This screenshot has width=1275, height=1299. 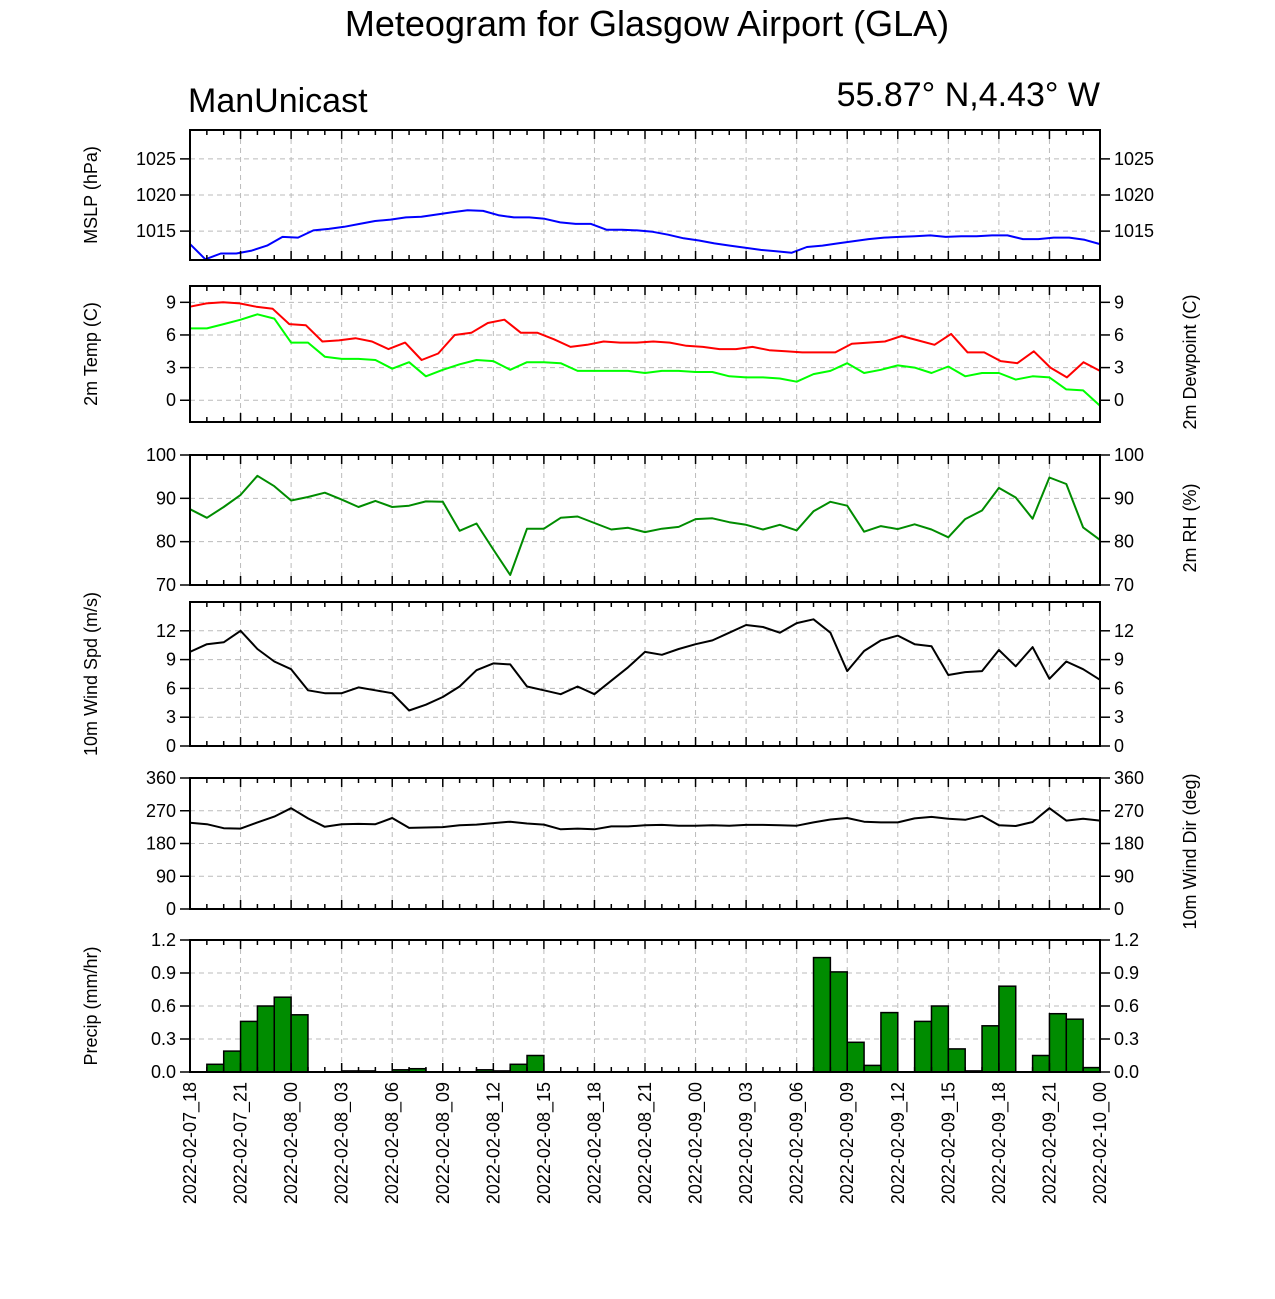 I want to click on x-tick-label: 2022-02-08_15, so click(x=544, y=1143).